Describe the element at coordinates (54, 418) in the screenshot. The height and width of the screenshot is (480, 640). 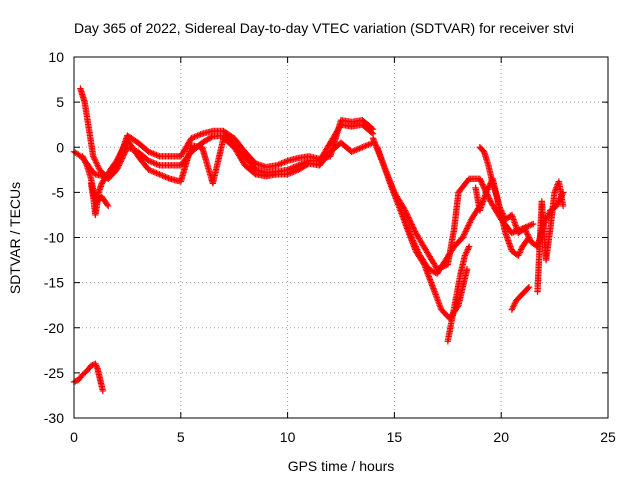
I see `y-tick-label: -30` at that location.